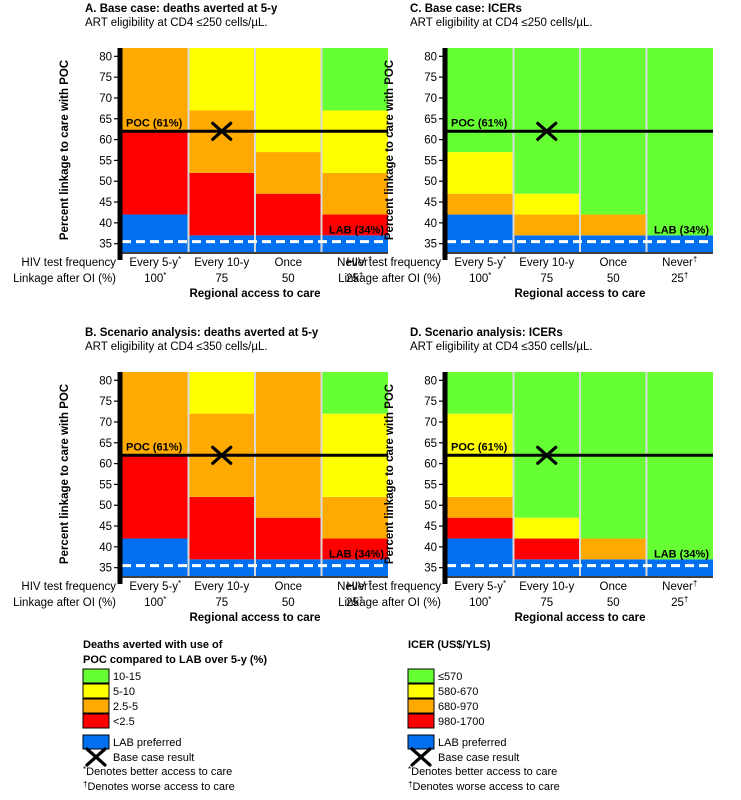 The image size is (741, 800). What do you see at coordinates (65, 150) in the screenshot?
I see `y-axis-label: Percent linkage to care with POC` at bounding box center [65, 150].